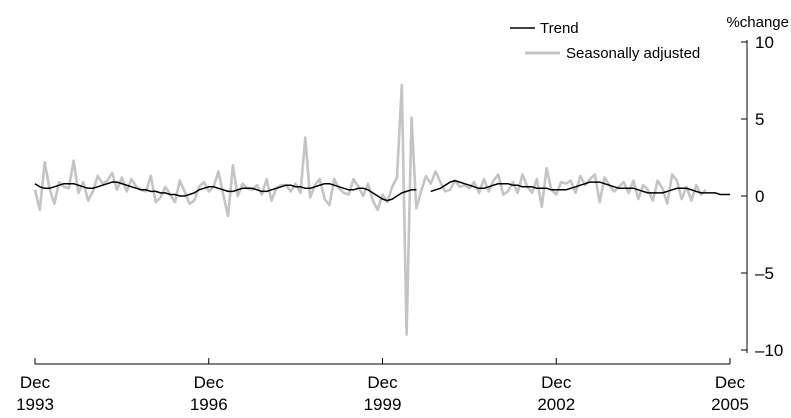  I want to click on legend-label-trend: Trend, so click(559, 28).